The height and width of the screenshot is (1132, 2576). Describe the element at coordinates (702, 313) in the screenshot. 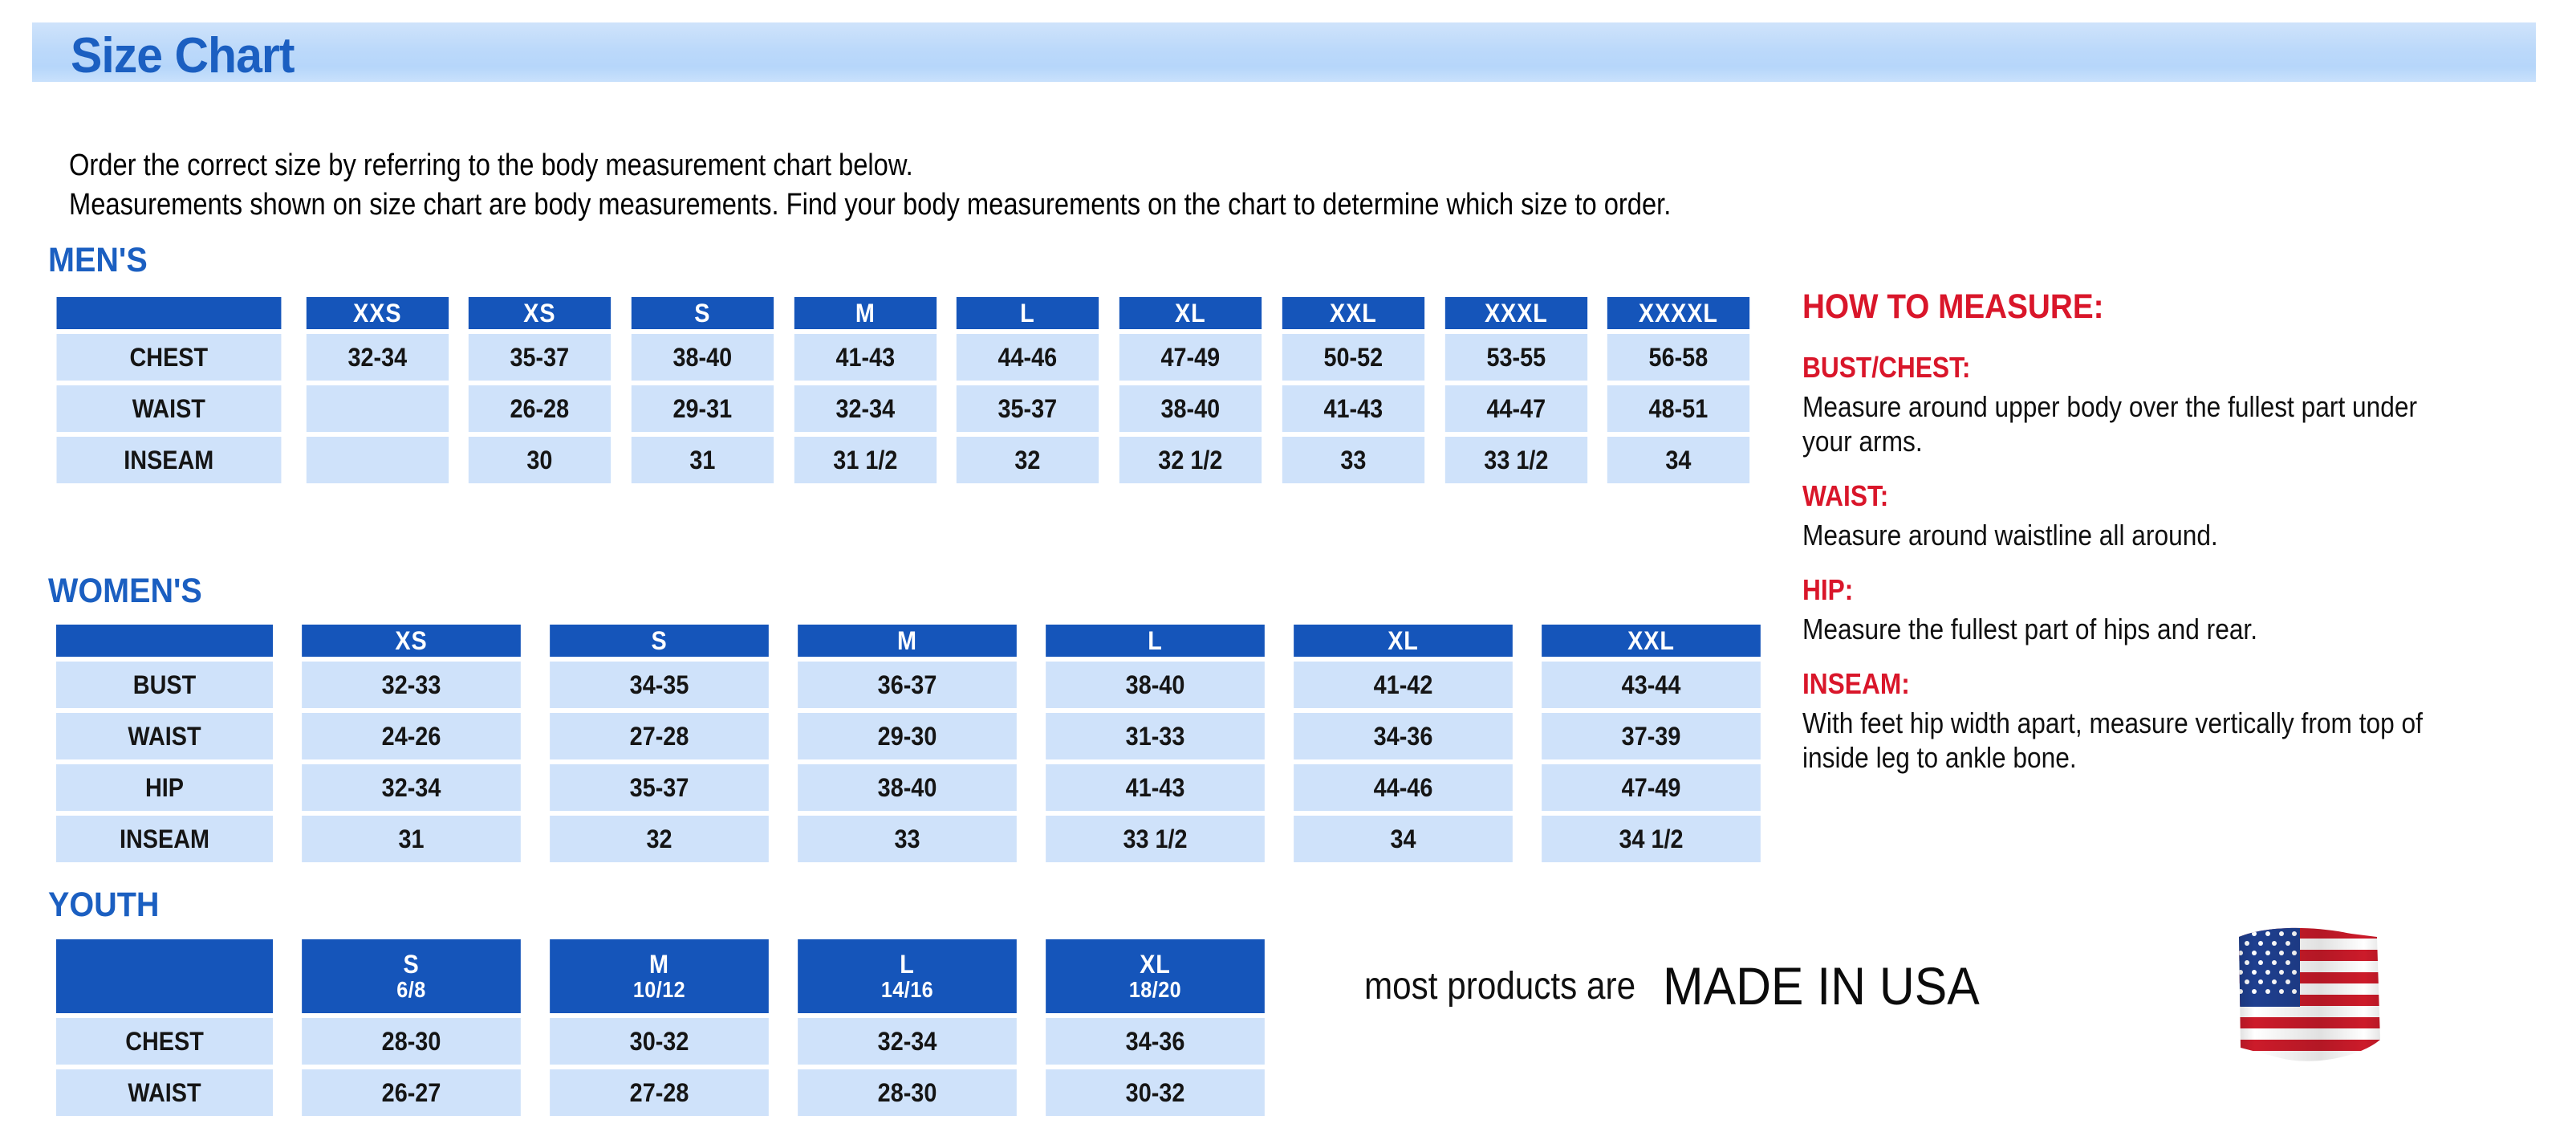

I see `mens-column-header-s: S` at that location.